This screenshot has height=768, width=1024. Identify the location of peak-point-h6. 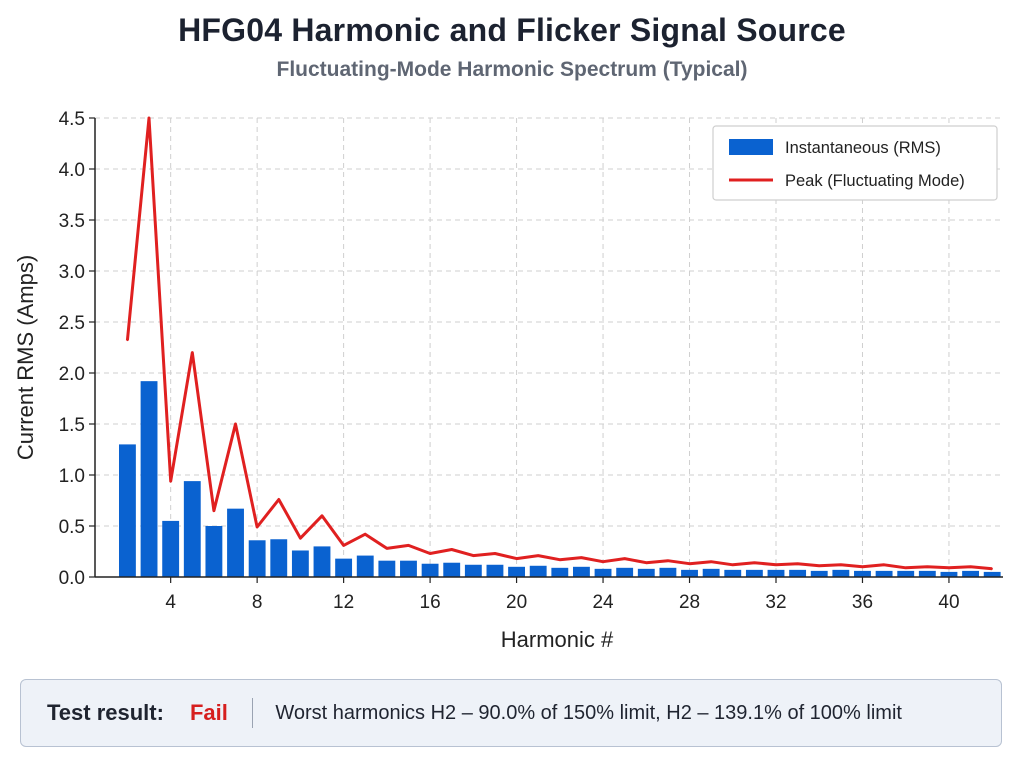
(214, 510).